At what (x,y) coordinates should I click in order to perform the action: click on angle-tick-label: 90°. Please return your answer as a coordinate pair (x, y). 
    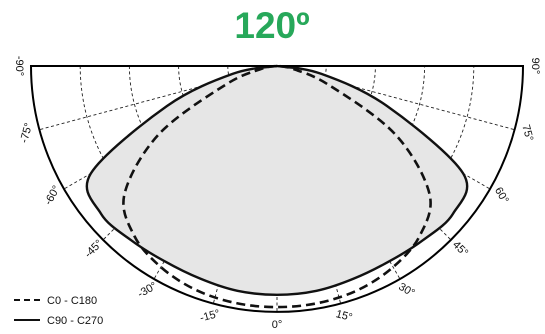
    Looking at the image, I should click on (535, 66).